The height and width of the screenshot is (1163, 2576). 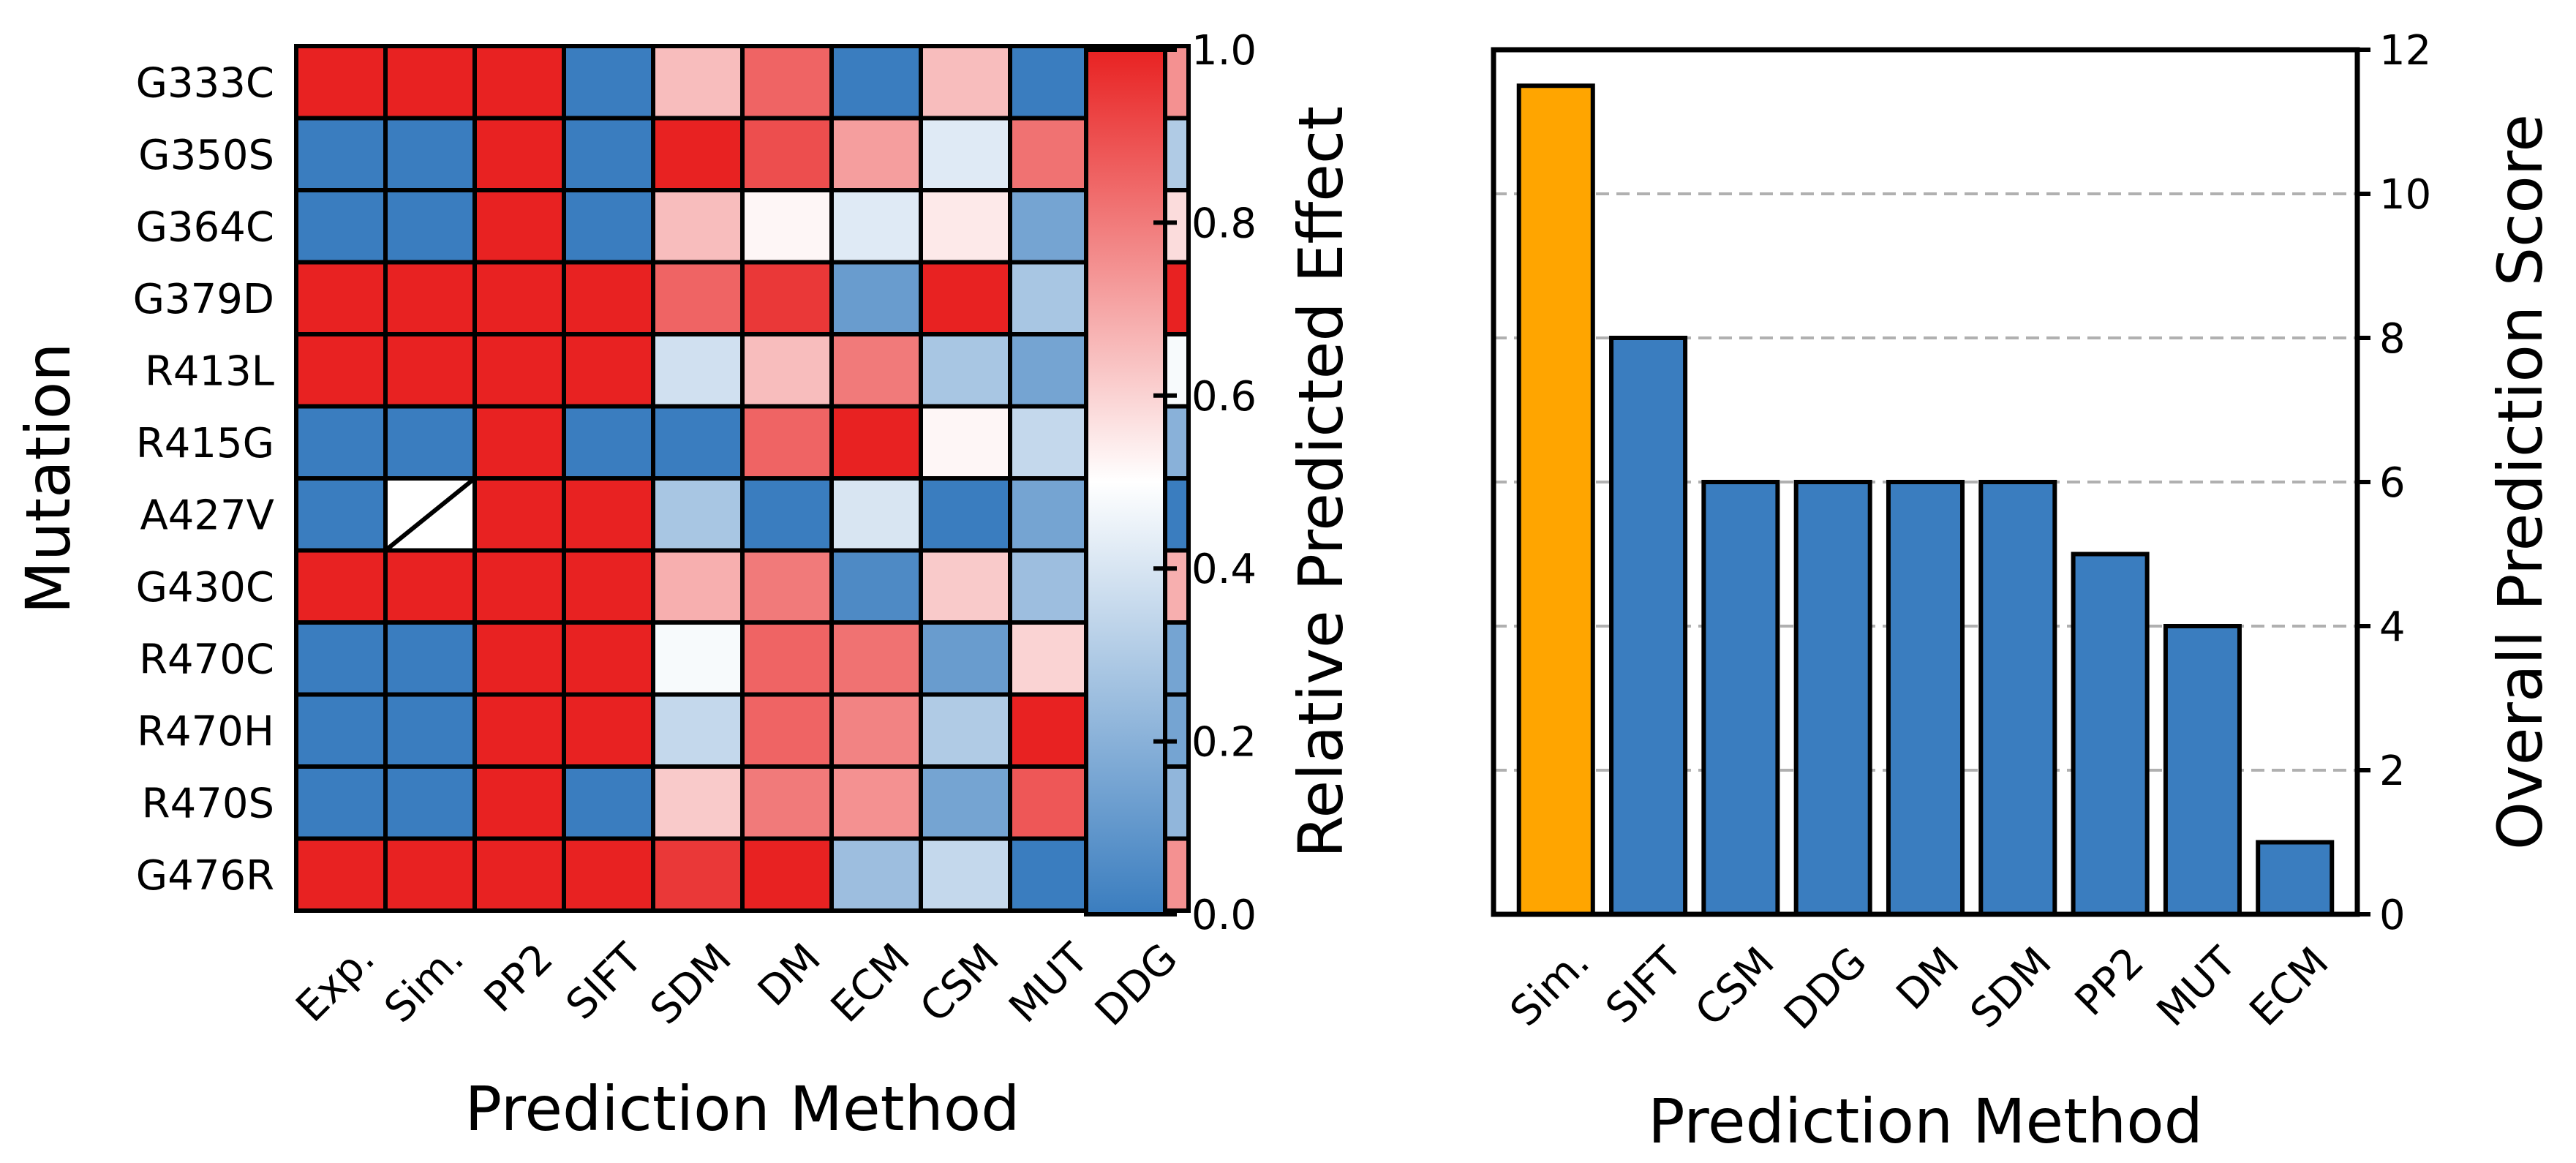 What do you see at coordinates (1735, 987) in the screenshot?
I see `bar-category-label: CSM` at bounding box center [1735, 987].